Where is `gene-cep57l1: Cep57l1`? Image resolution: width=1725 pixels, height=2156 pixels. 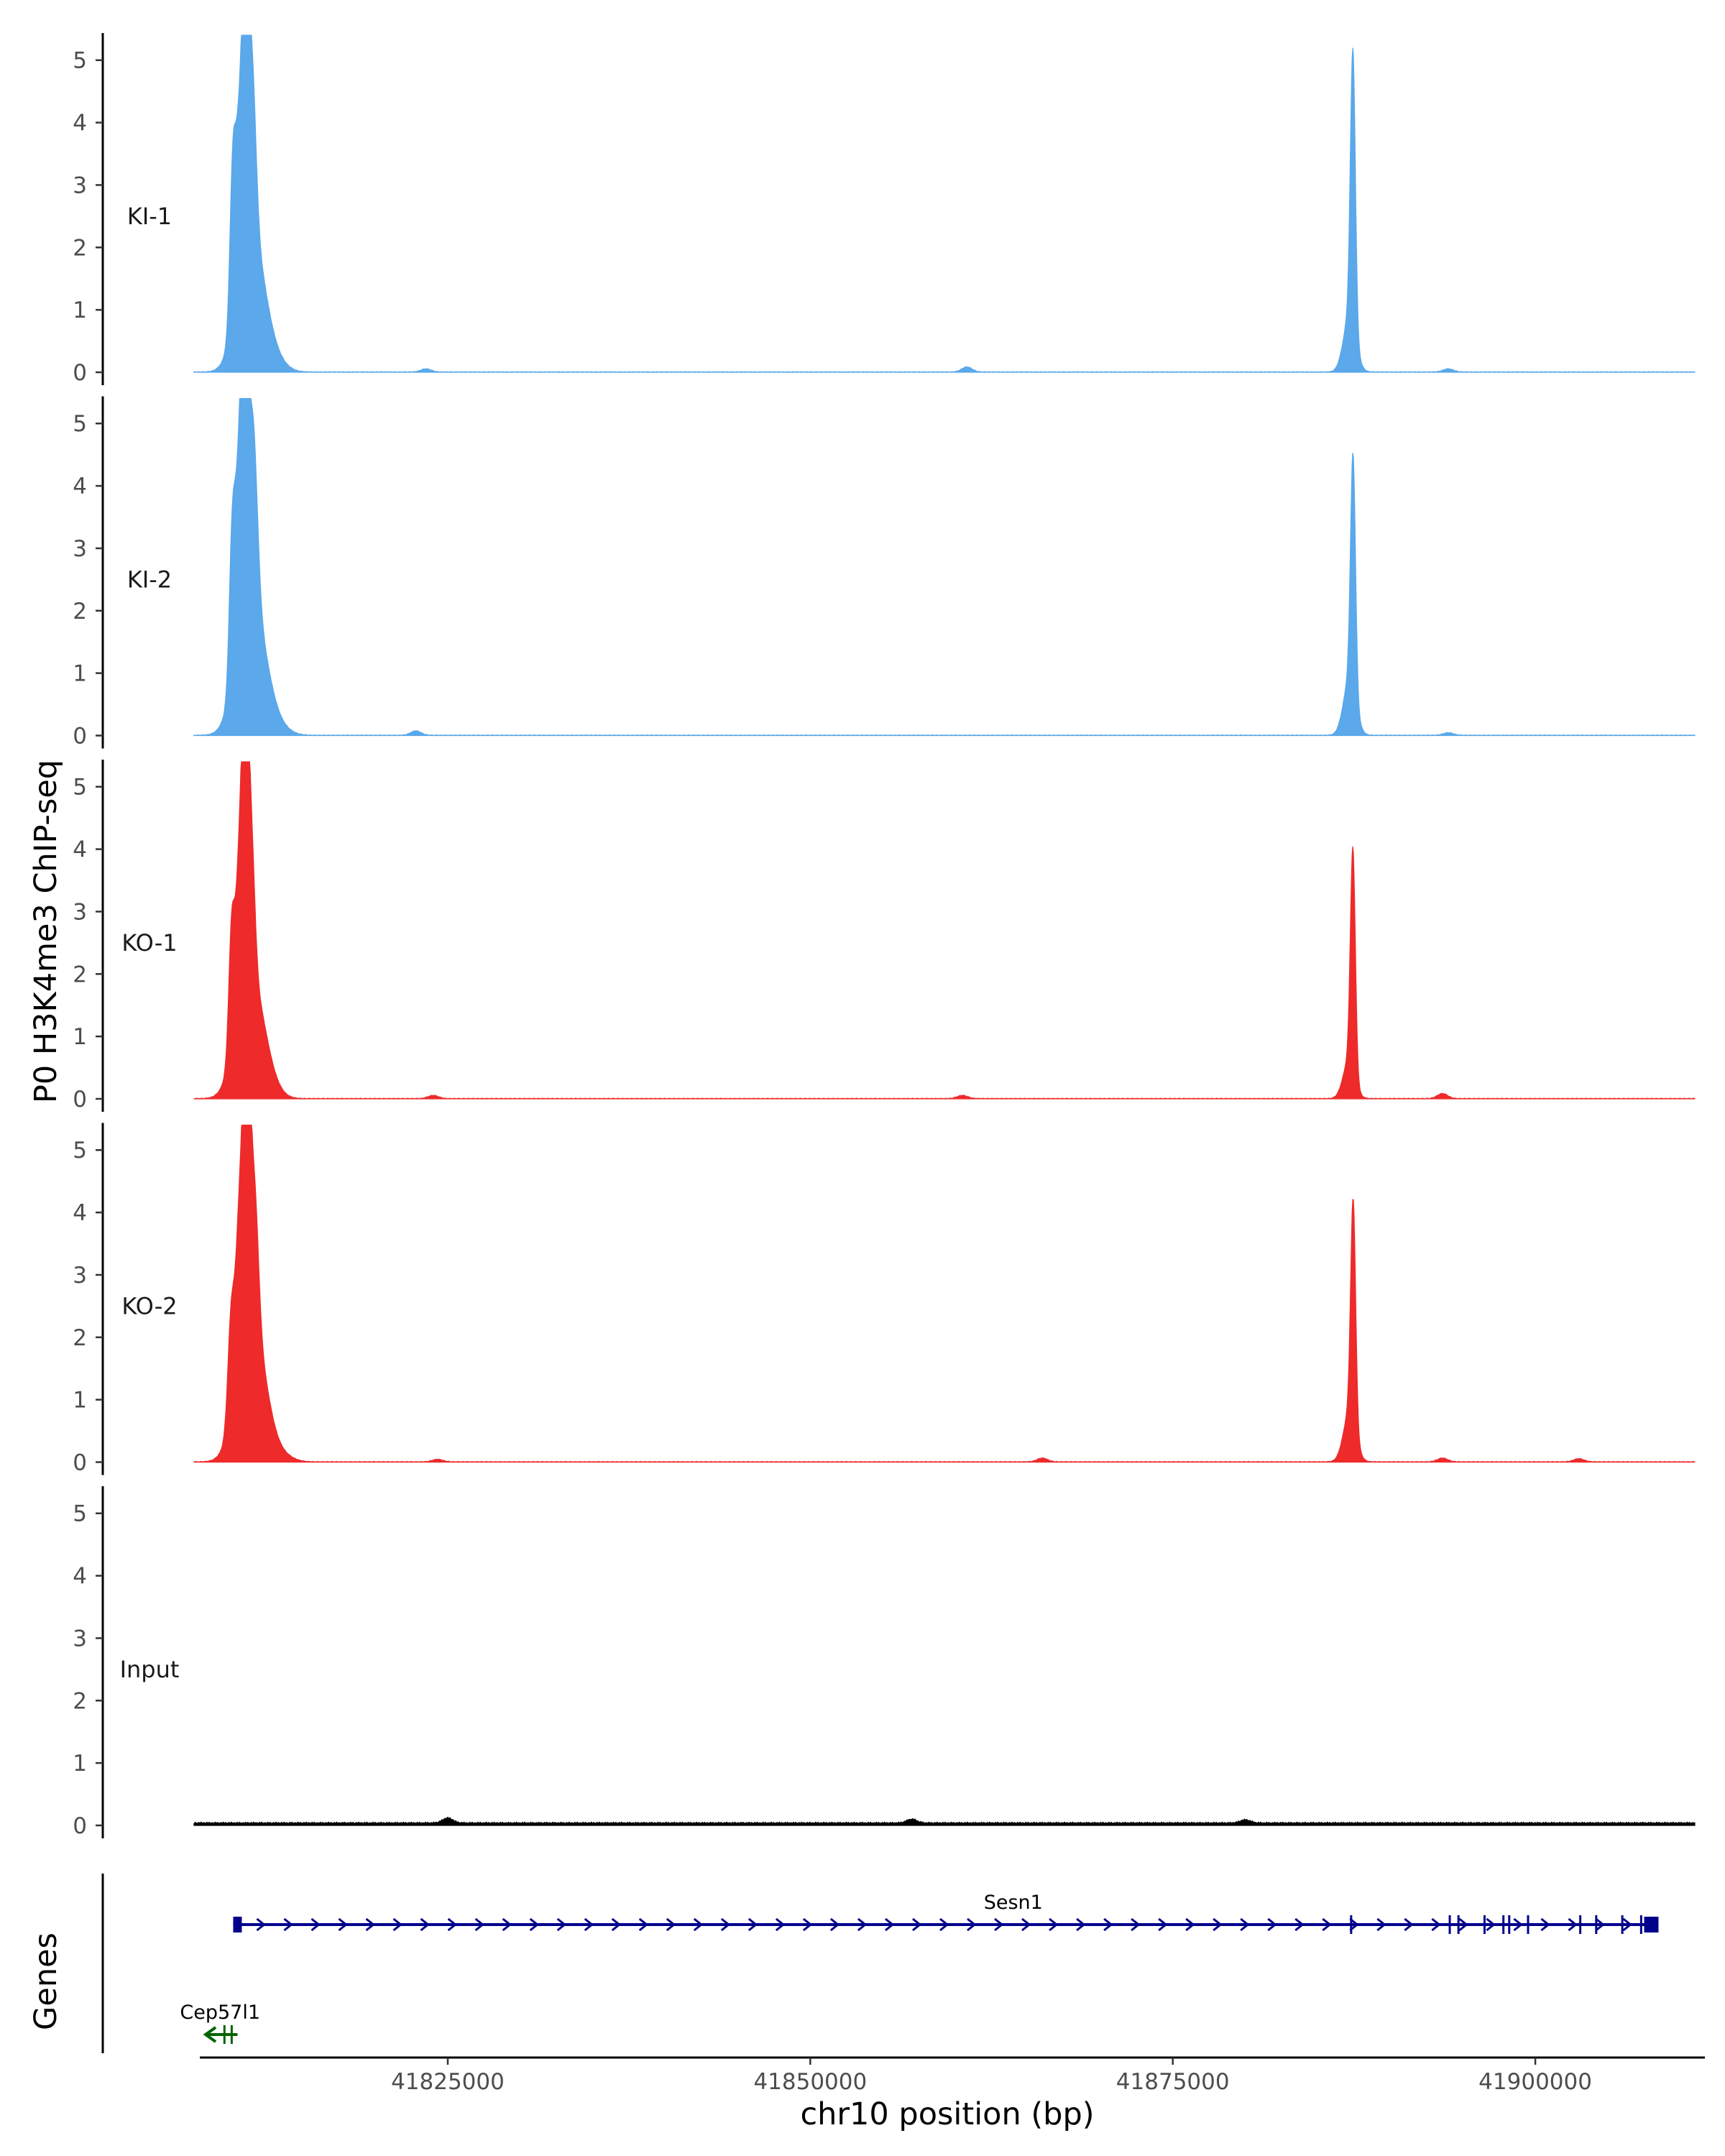
gene-cep57l1: Cep57l1 is located at coordinates (220, 2023).